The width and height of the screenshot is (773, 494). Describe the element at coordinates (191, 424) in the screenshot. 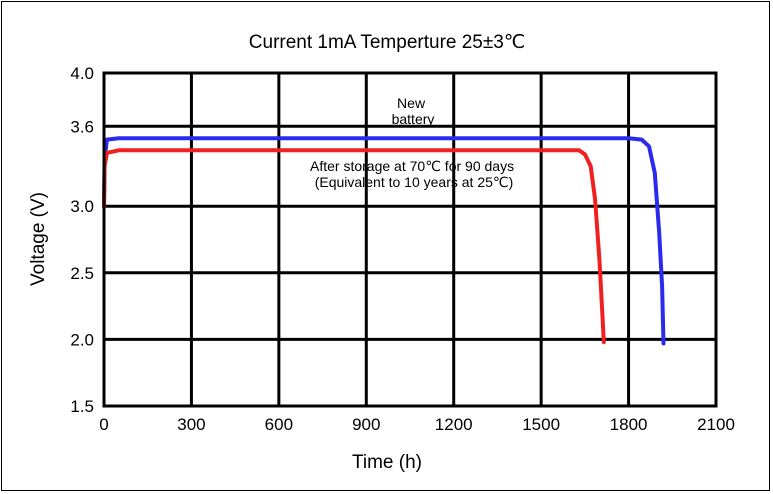

I see `x-tick-label: 300` at that location.